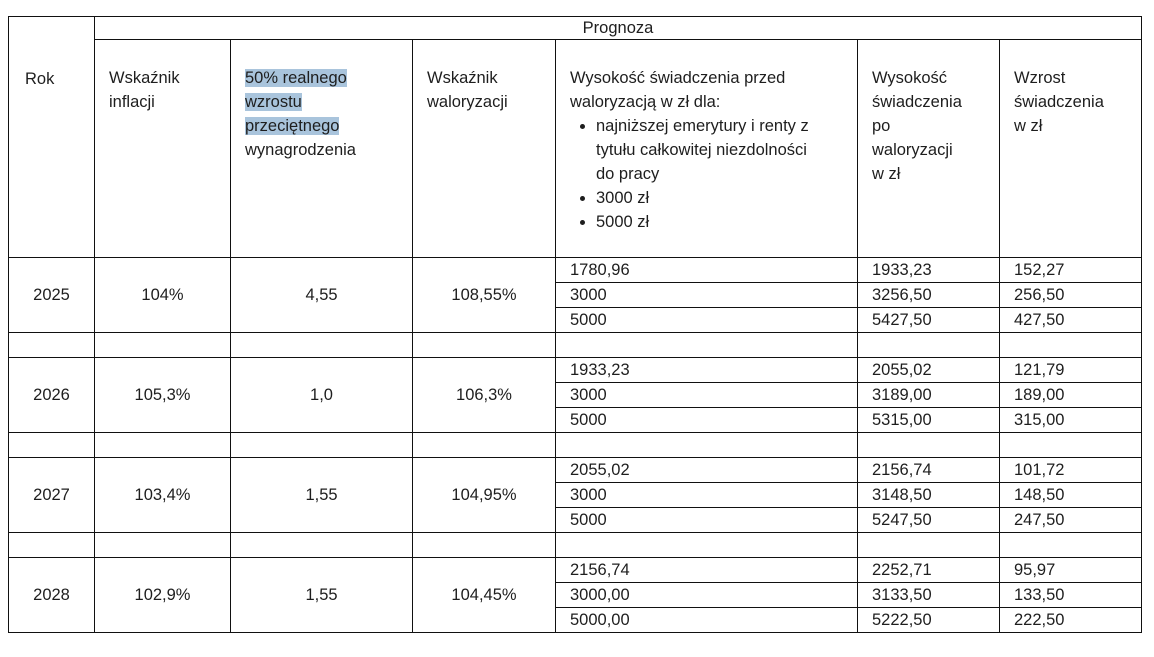 The image size is (1154, 657). I want to click on table-row: 3000,00 3133,50 133,50, so click(575, 595).